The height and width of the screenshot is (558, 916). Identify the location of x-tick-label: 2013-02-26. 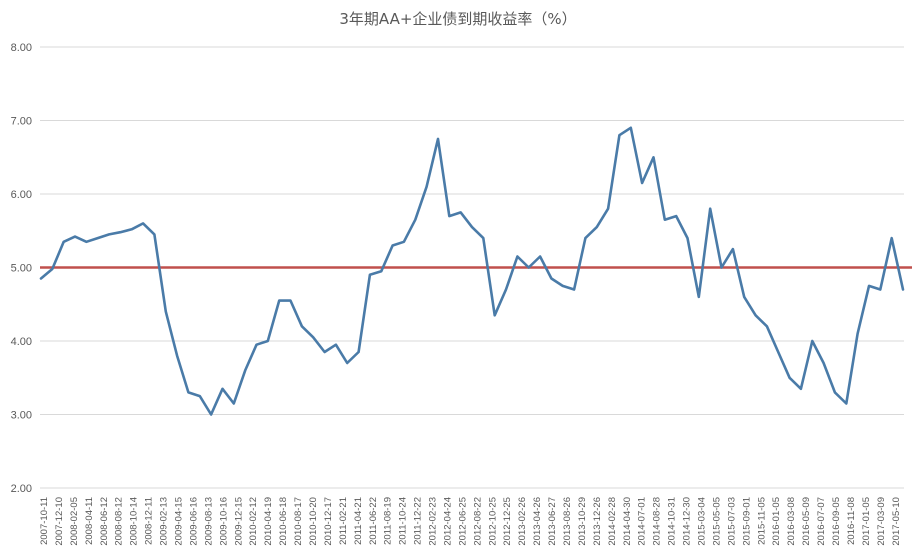
(522, 521).